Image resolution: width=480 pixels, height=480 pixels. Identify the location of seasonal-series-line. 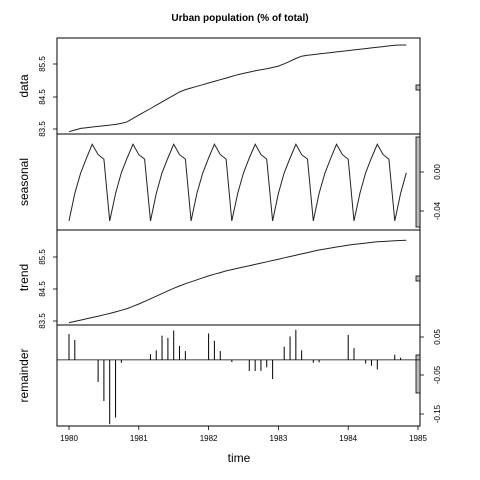
(237, 182).